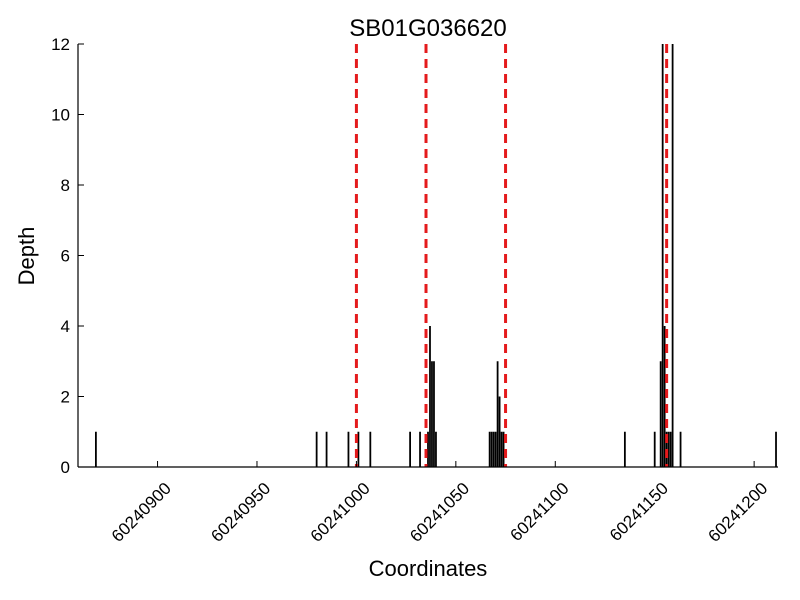 The height and width of the screenshot is (600, 800). I want to click on y-ticks-group: 0 2 4 6 8 10 12, so click(67, 256).